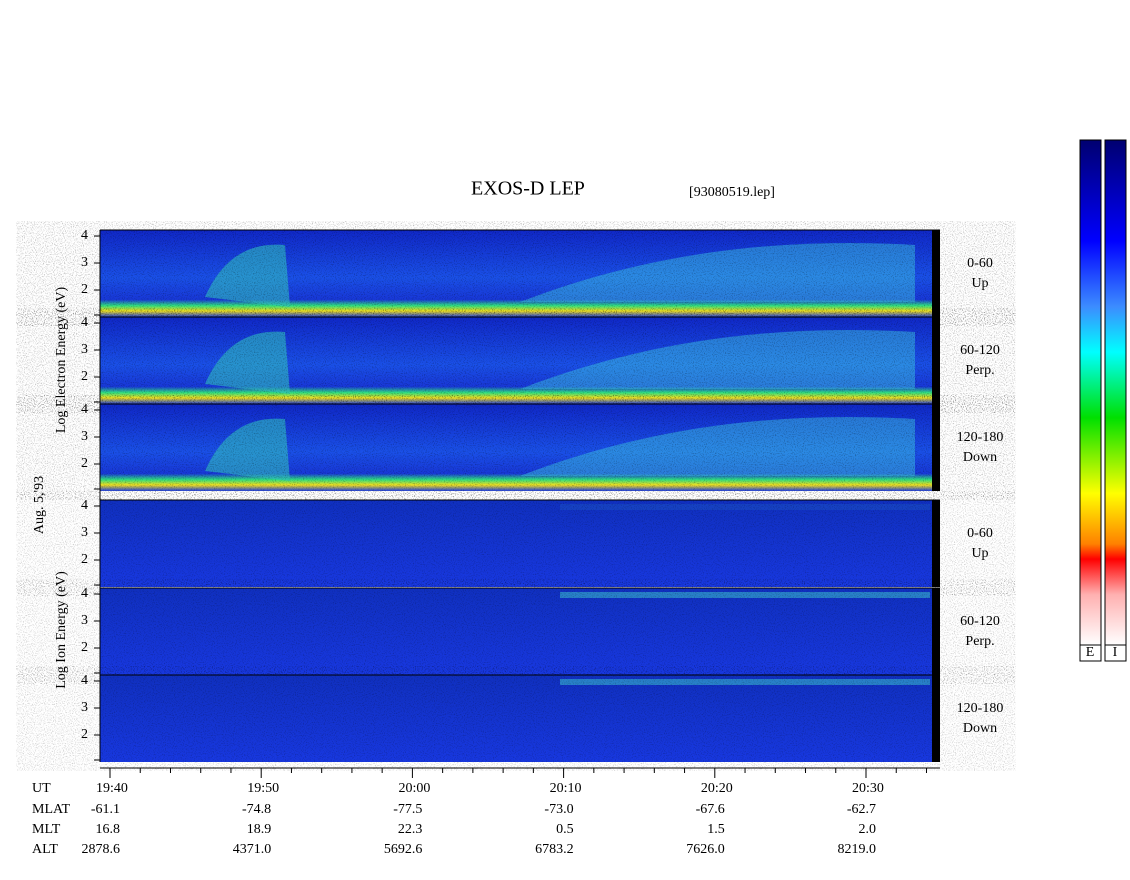  What do you see at coordinates (101, 849) in the screenshot?
I see `row-value: 2878.6` at bounding box center [101, 849].